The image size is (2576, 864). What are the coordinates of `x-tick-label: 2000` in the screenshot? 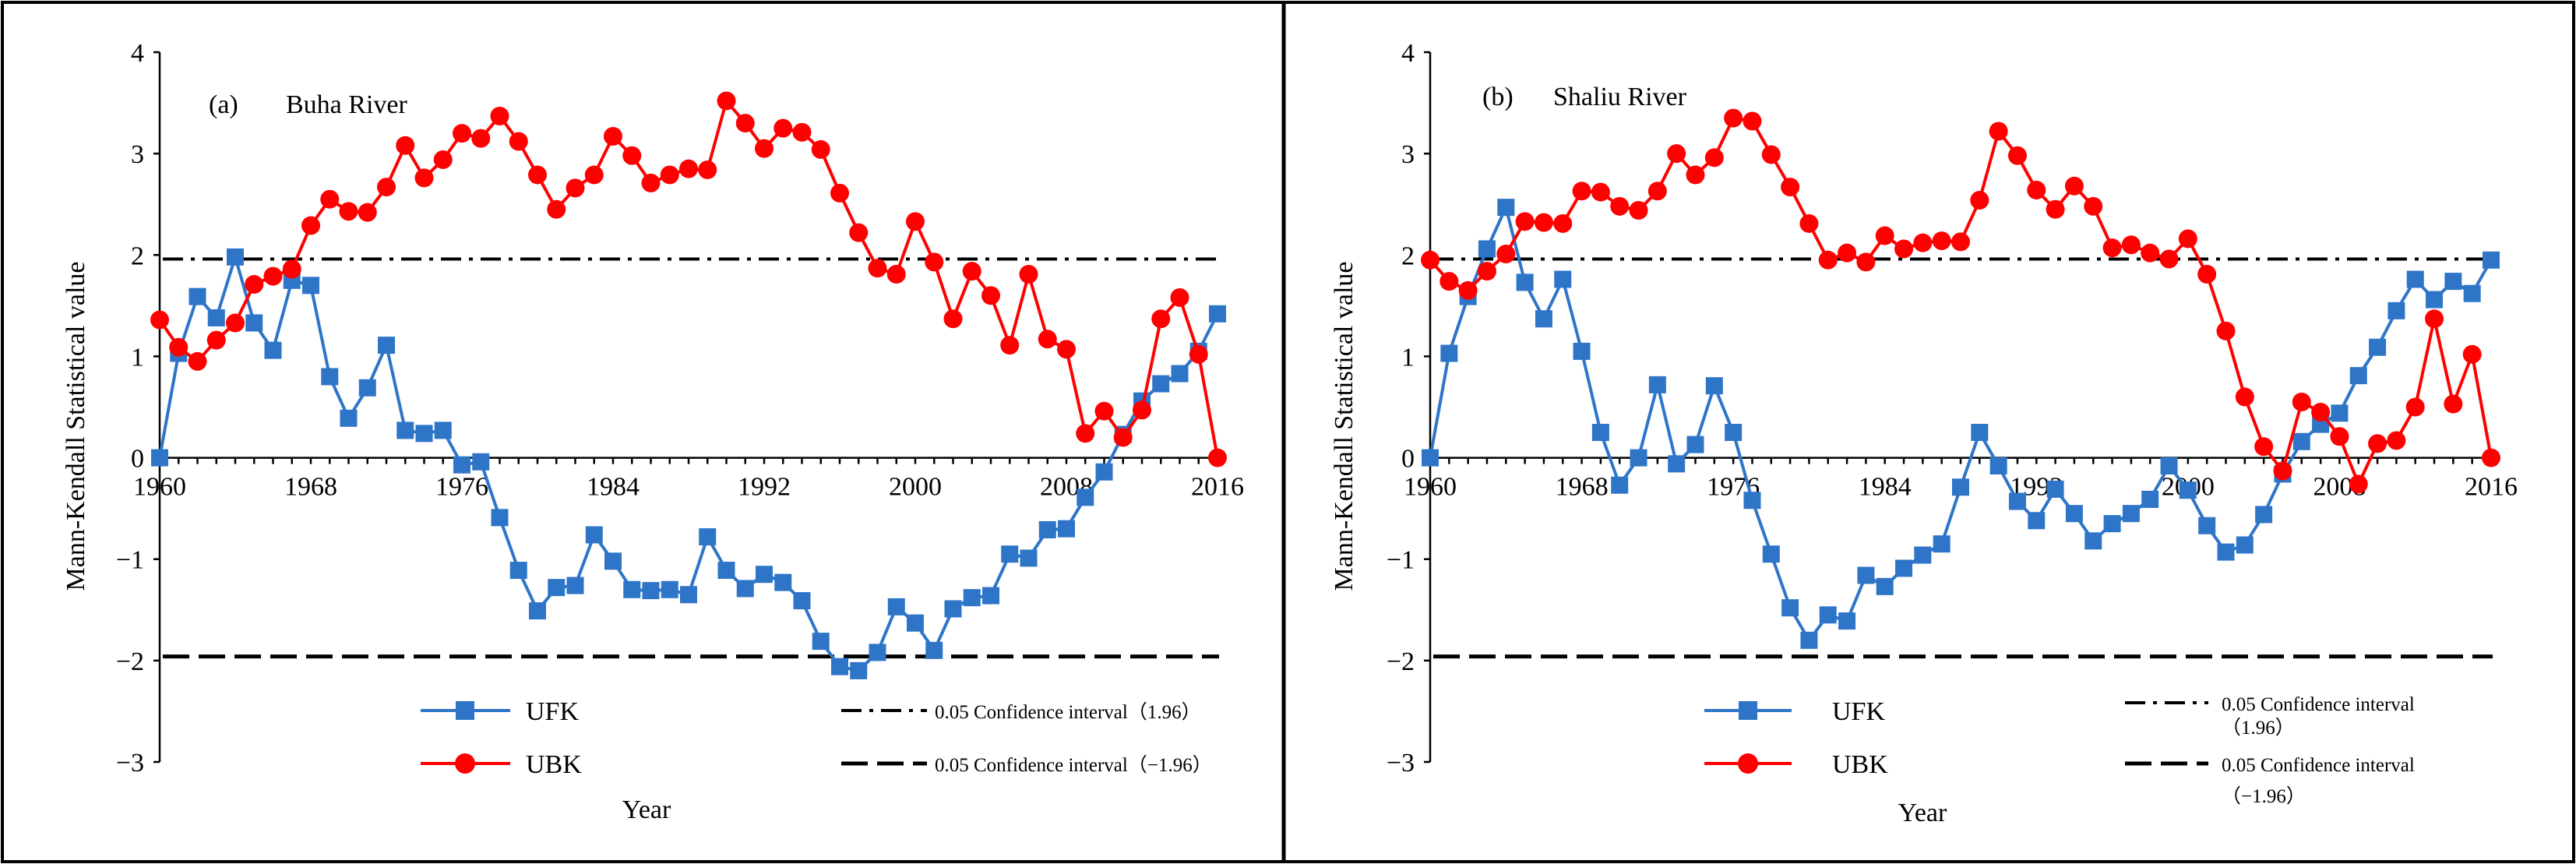 It's located at (916, 488).